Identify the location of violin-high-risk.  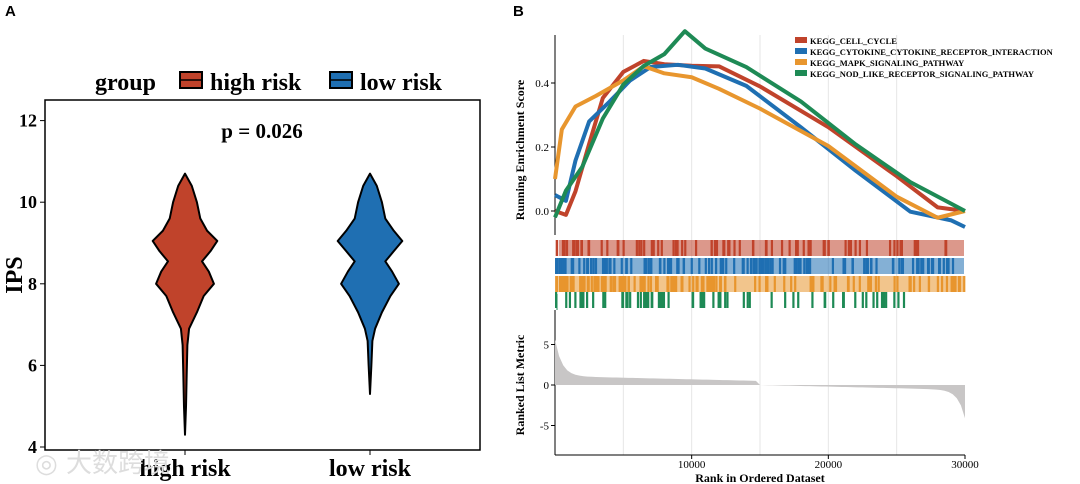
(185, 304).